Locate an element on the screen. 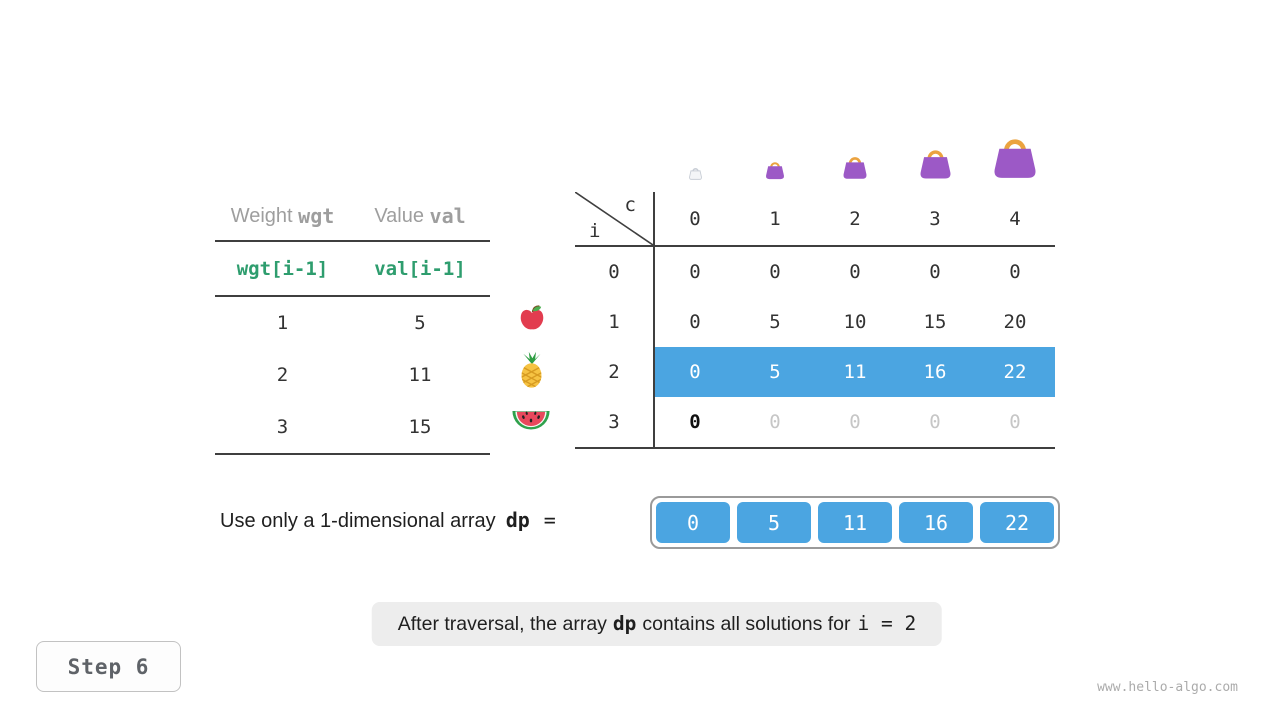 The height and width of the screenshot is (720, 1280). item-value: 15 is located at coordinates (420, 427).